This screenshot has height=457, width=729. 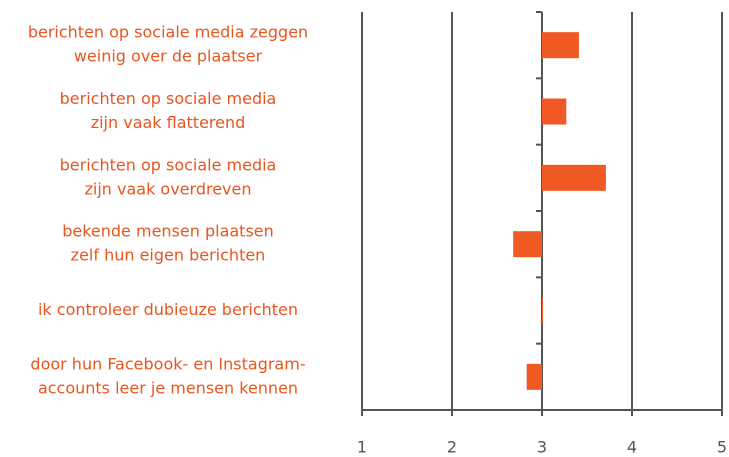 I want to click on category-label: bekende mensen plaatsen, so click(x=168, y=231).